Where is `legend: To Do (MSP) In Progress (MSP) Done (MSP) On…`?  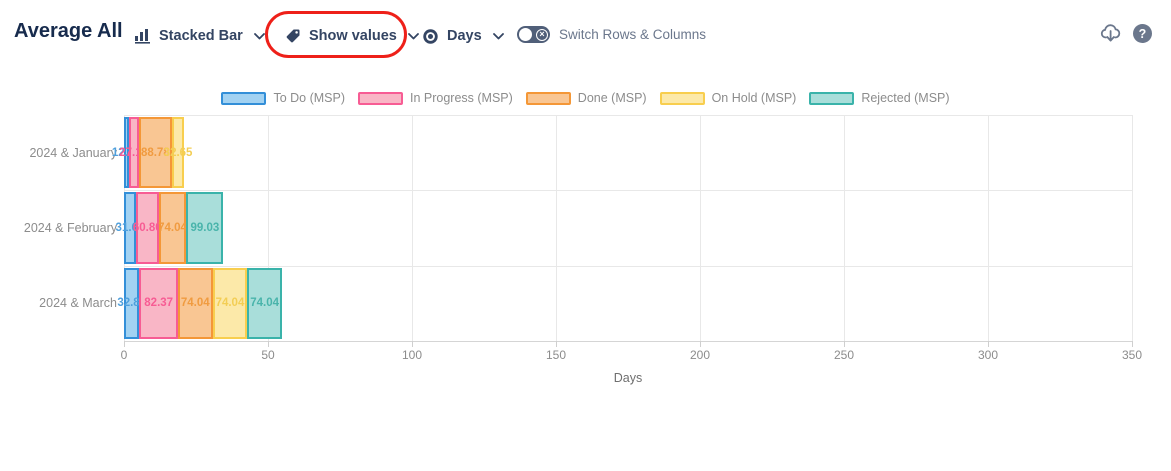 legend: To Do (MSP) In Progress (MSP) Done (MSP) On… is located at coordinates (585, 98).